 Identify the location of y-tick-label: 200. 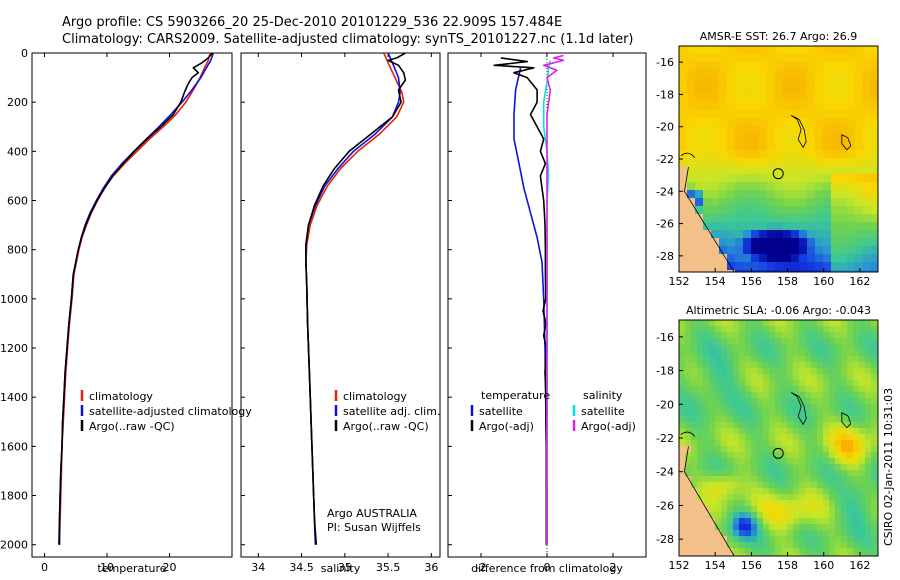
(17, 102).